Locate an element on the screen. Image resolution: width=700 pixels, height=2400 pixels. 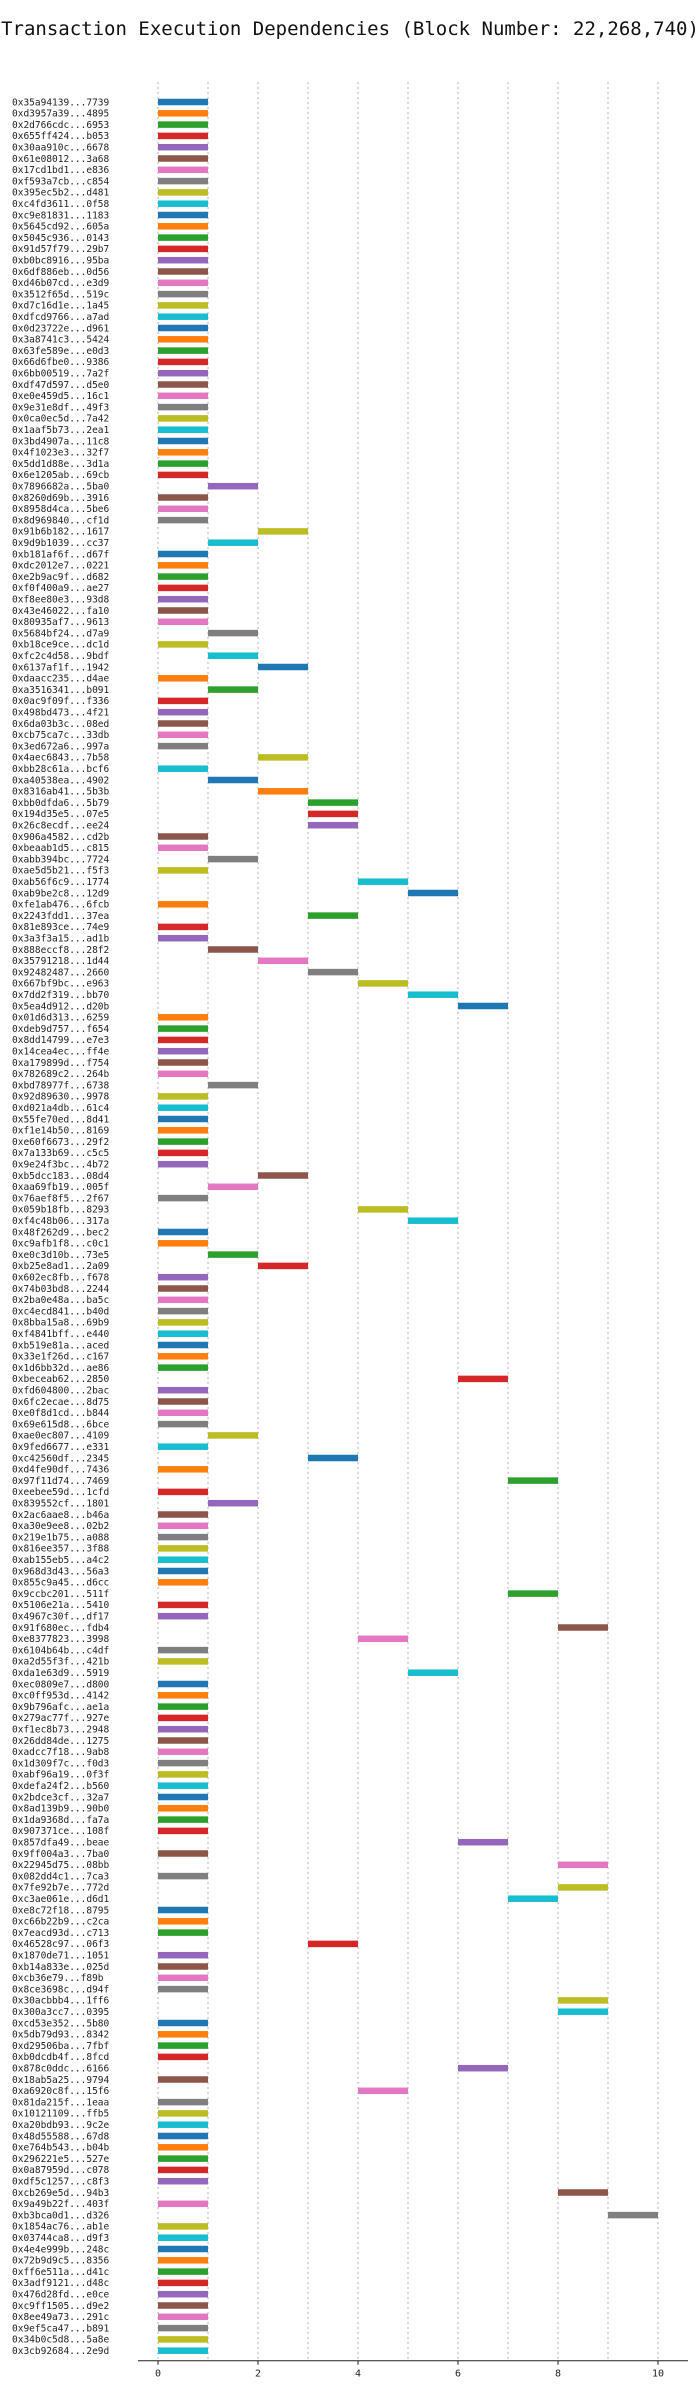
transaction-label: 0x8ce3698c...d94f is located at coordinates (60, 1989).